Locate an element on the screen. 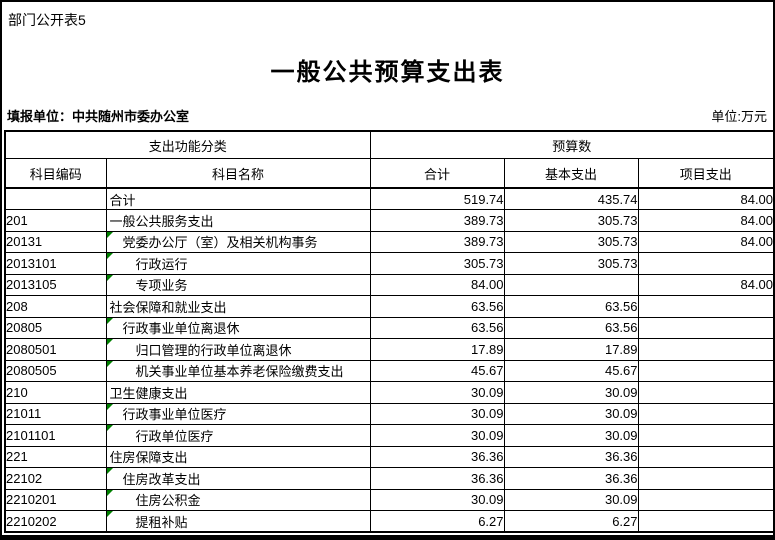 The height and width of the screenshot is (540, 775). subject-name-text: 专项业务 is located at coordinates (161, 286).